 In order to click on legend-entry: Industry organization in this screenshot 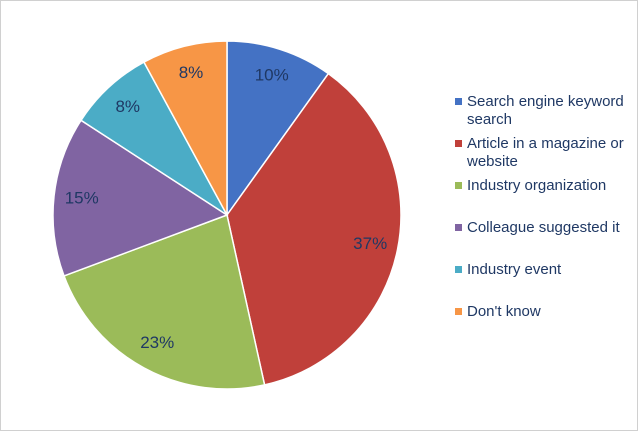, I will do `click(546, 186)`.